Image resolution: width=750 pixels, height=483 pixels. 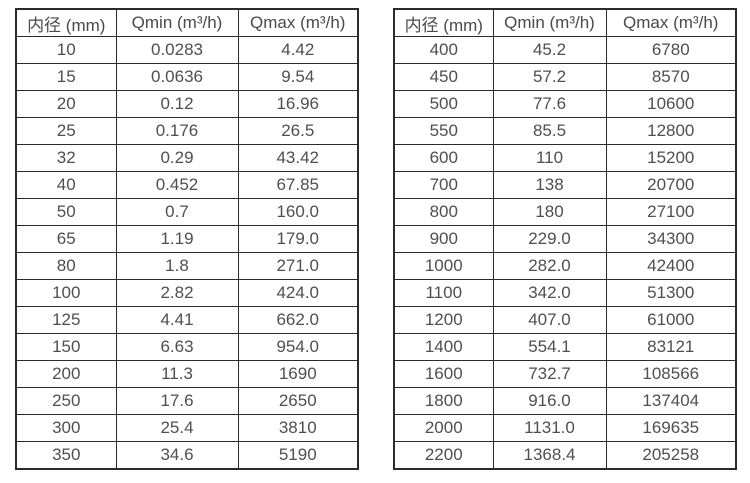 What do you see at coordinates (671, 428) in the screenshot?
I see `table-cell: 169635` at bounding box center [671, 428].